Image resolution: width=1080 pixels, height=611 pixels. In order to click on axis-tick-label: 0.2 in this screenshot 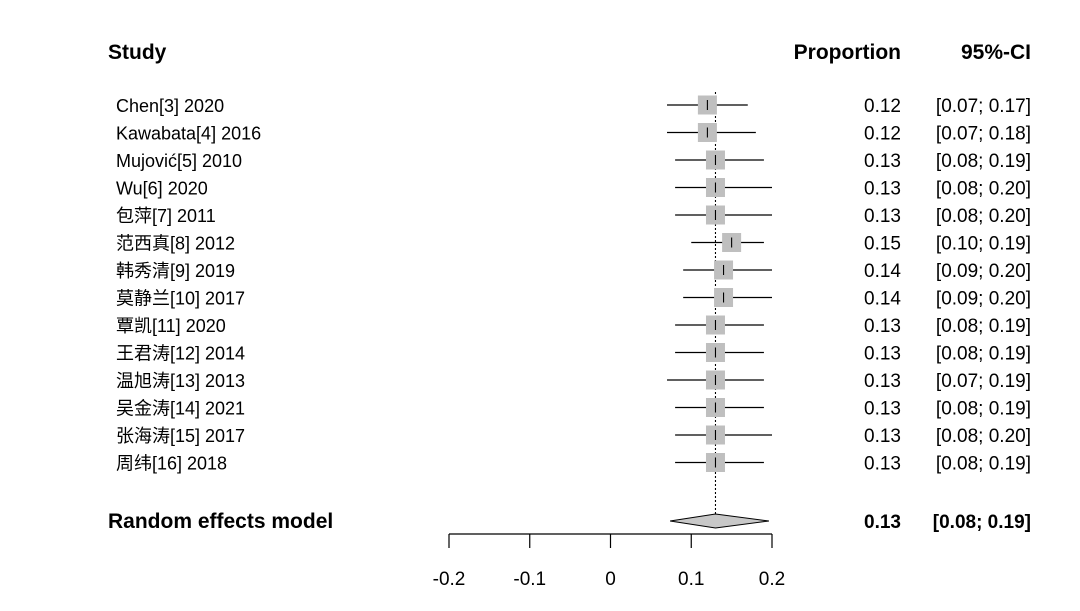, I will do `click(772, 579)`.